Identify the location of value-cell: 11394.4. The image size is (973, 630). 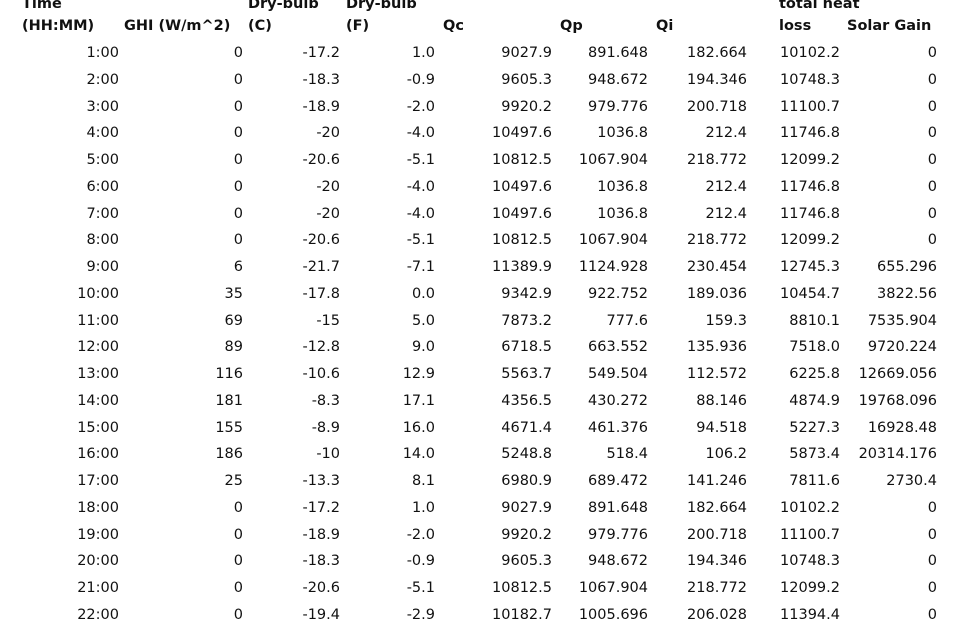
(810, 614).